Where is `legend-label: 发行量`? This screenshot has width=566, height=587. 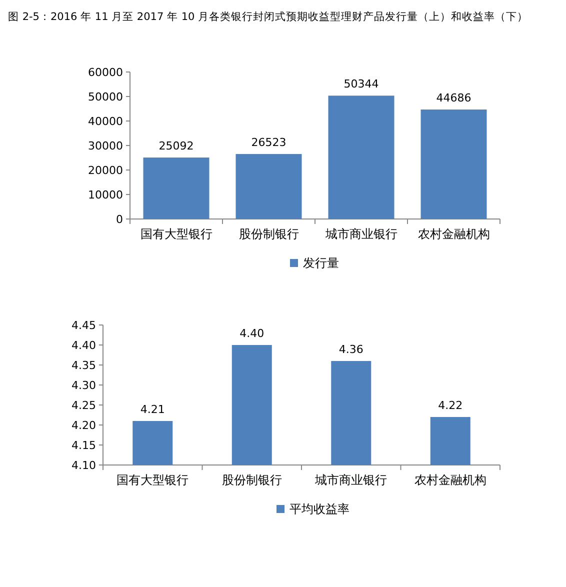
legend-label: 发行量 is located at coordinates (321, 263).